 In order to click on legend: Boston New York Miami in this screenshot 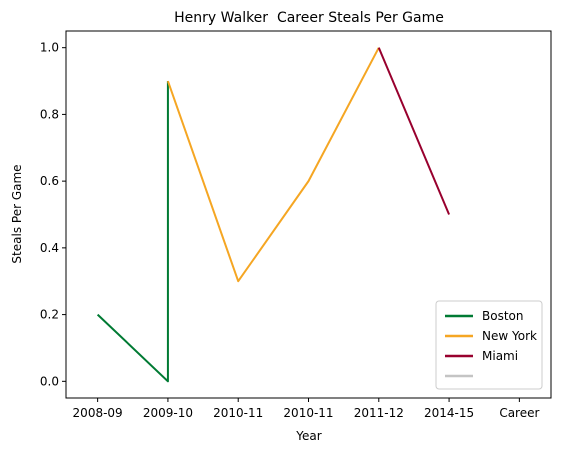, I will do `click(489, 345)`.